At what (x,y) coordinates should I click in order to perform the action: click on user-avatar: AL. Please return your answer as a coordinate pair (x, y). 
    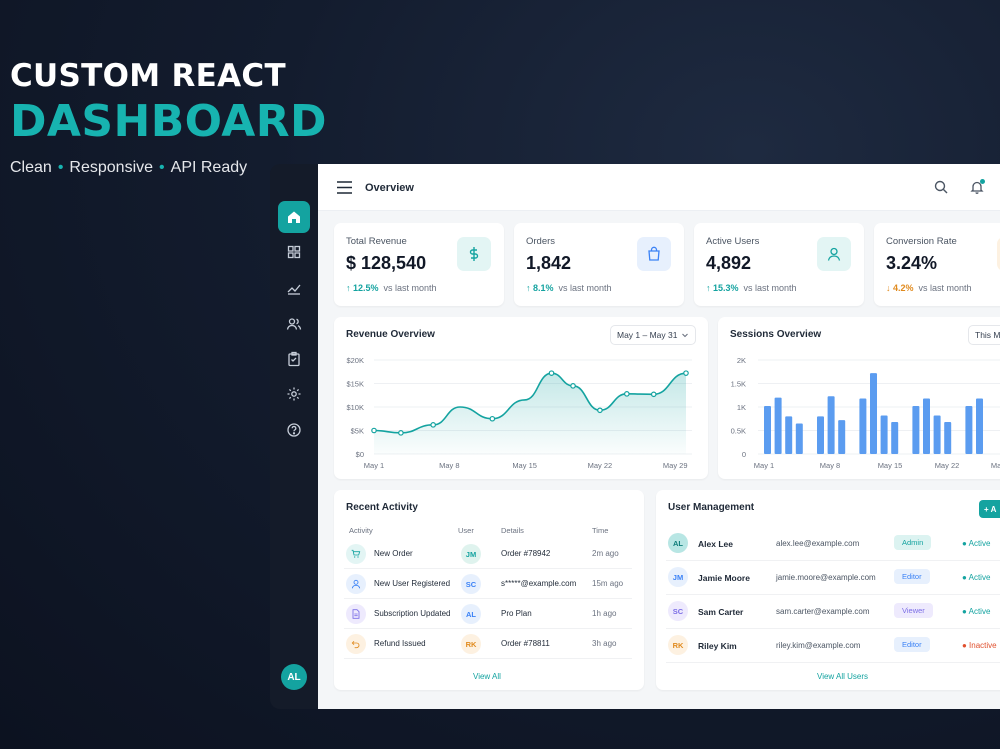
    Looking at the image, I should click on (678, 543).